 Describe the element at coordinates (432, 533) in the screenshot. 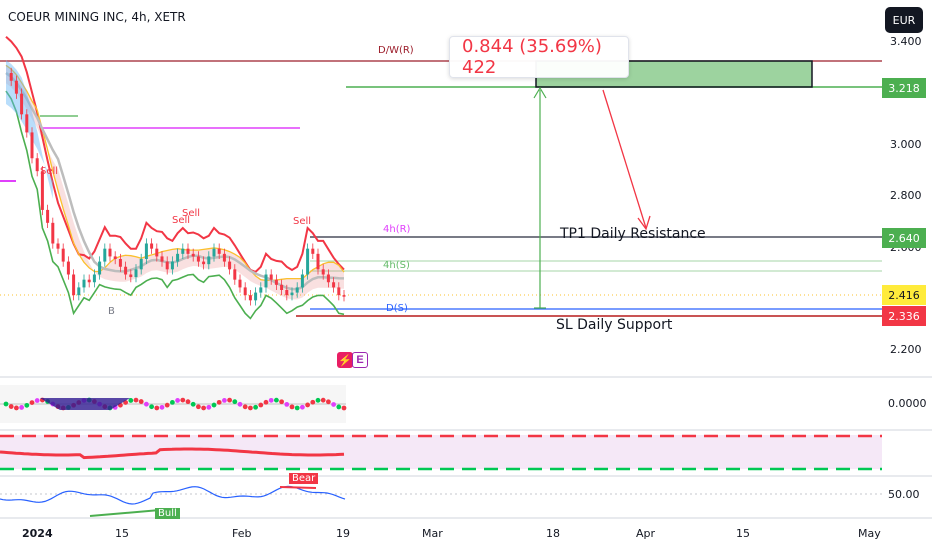

I see `time-tick: Mar` at that location.